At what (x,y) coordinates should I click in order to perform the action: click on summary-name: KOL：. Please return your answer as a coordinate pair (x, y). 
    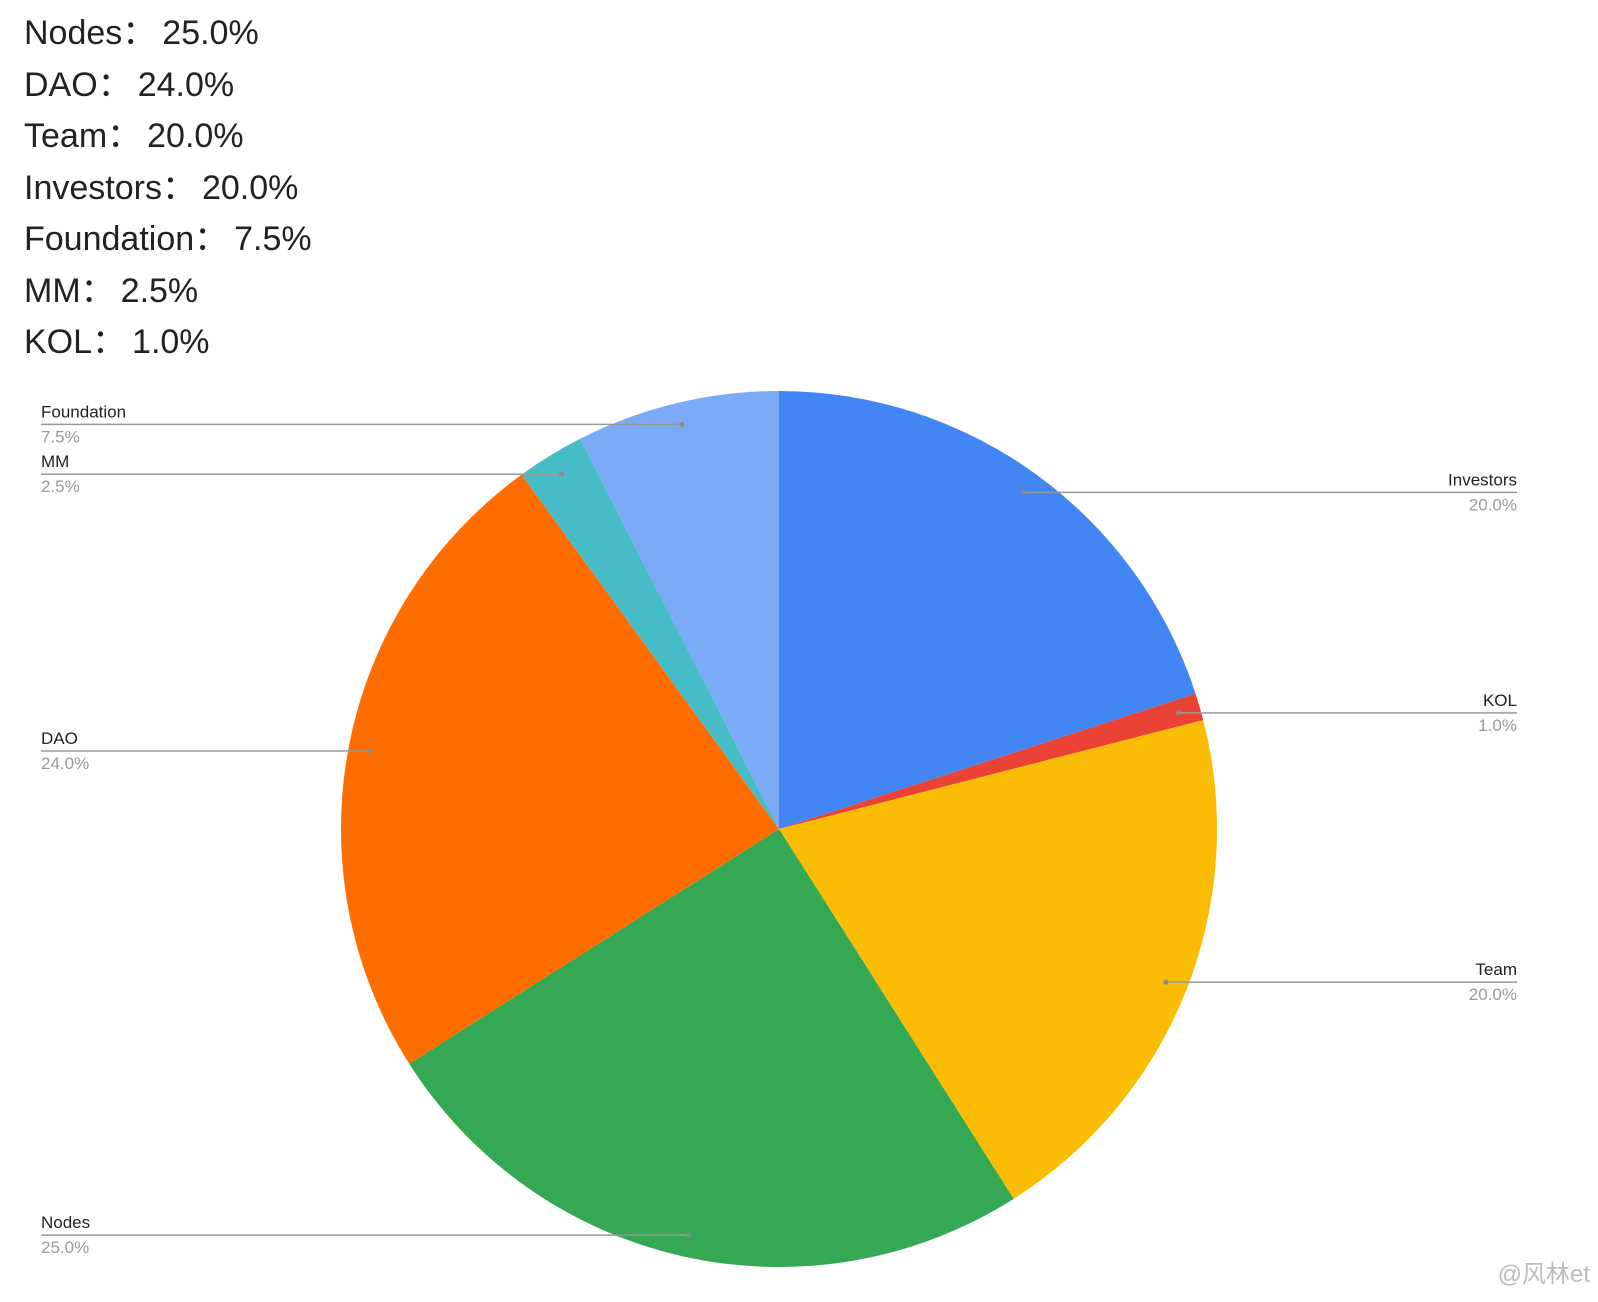
    Looking at the image, I should click on (75, 342).